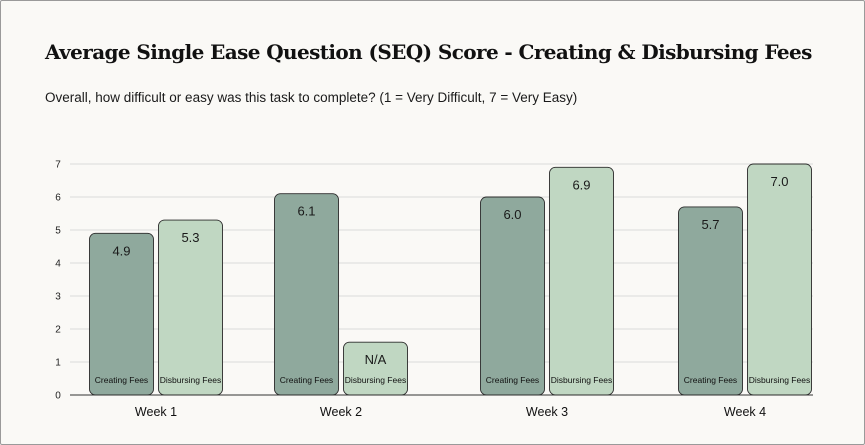 The image size is (865, 445). What do you see at coordinates (58, 363) in the screenshot?
I see `y-tick-label: 1` at bounding box center [58, 363].